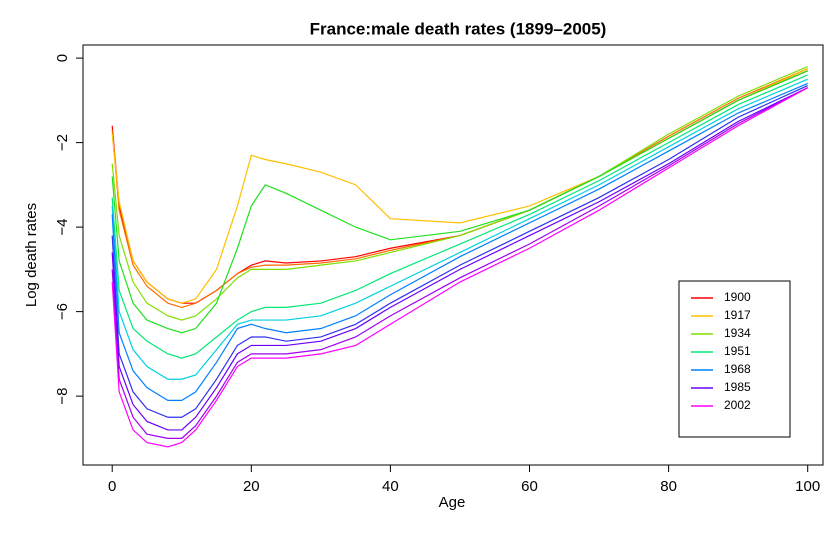  Describe the element at coordinates (452, 502) in the screenshot. I see `x-axis-label: Age` at that location.